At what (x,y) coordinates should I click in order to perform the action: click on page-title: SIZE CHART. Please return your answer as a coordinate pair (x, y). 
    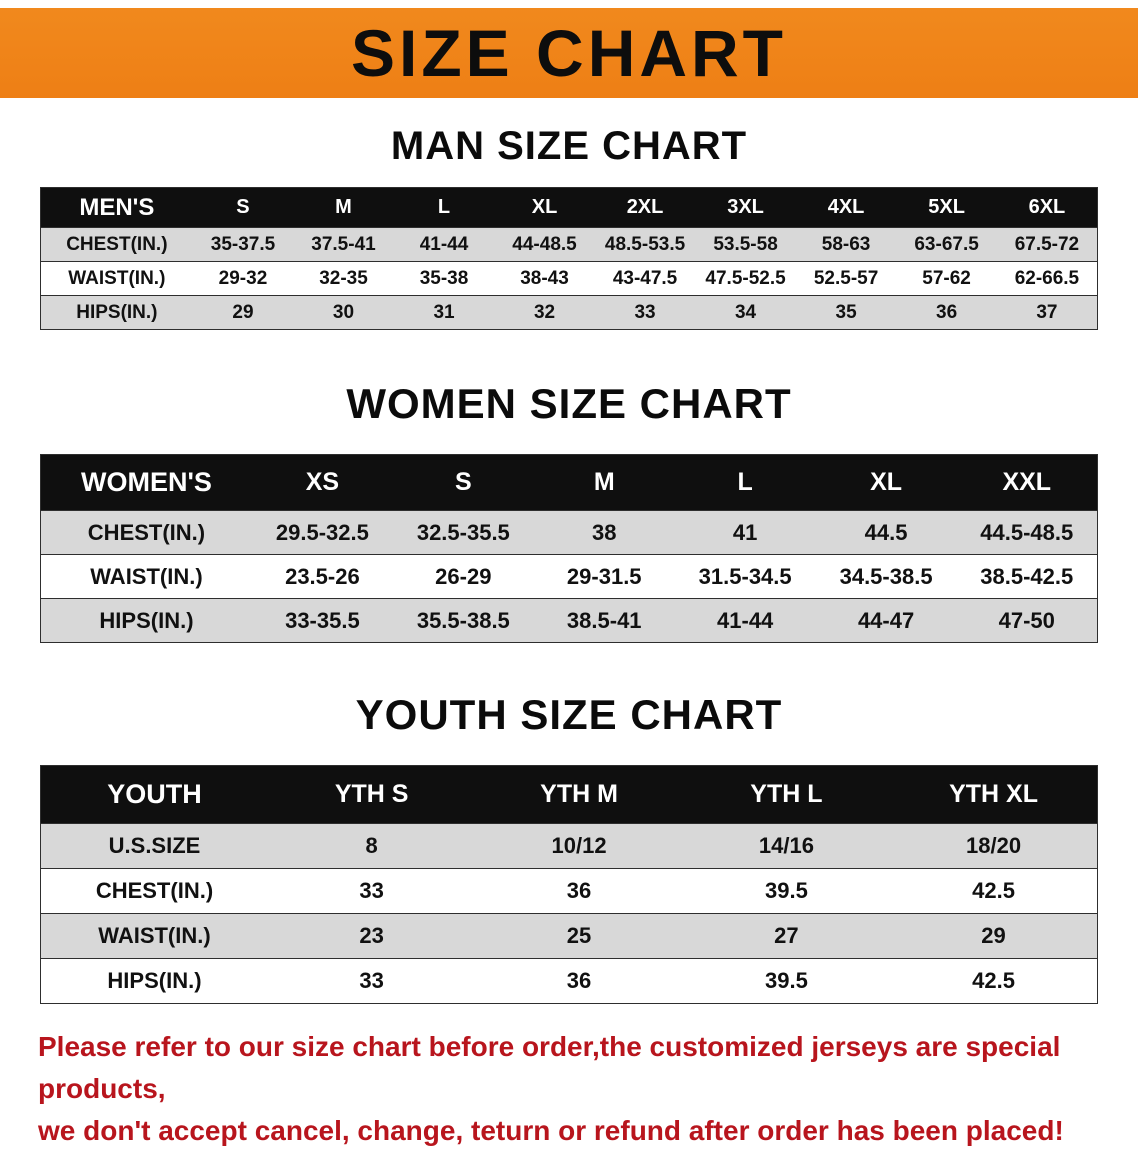
    Looking at the image, I should click on (569, 53).